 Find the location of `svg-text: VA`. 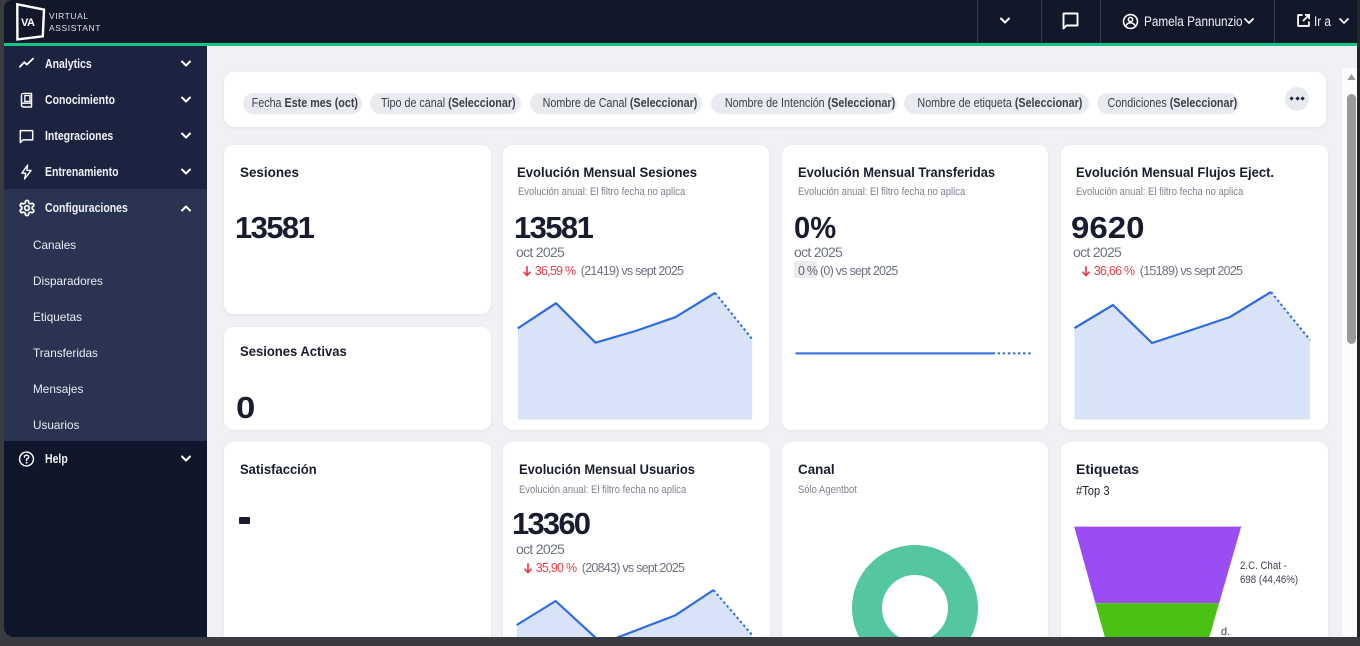

svg-text: VA is located at coordinates (28, 23).